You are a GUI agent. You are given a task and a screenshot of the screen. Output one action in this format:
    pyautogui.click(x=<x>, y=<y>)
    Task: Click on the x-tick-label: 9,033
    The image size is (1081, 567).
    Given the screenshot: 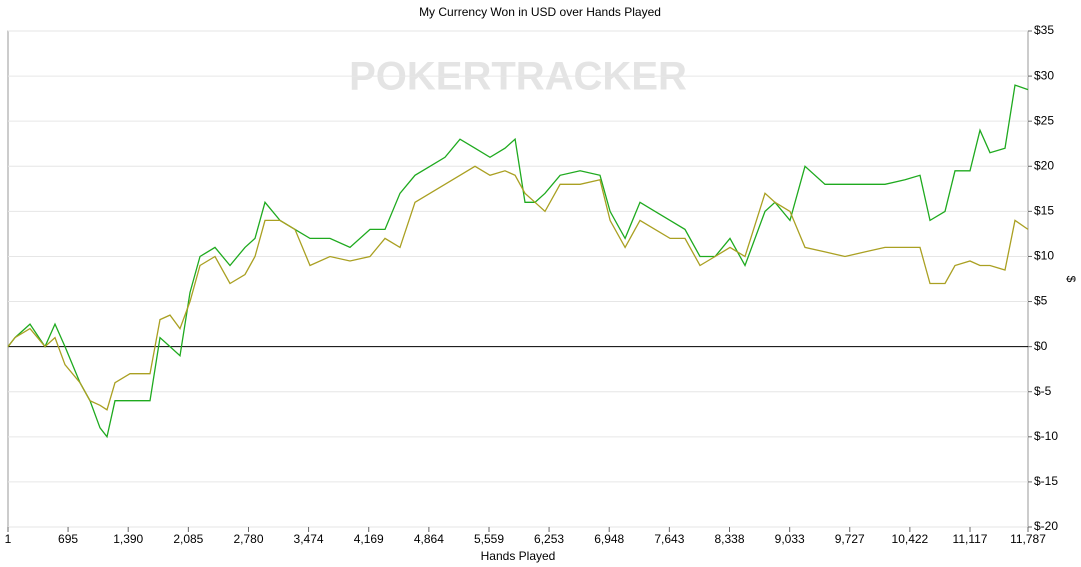 What is the action you would take?
    pyautogui.click(x=790, y=539)
    